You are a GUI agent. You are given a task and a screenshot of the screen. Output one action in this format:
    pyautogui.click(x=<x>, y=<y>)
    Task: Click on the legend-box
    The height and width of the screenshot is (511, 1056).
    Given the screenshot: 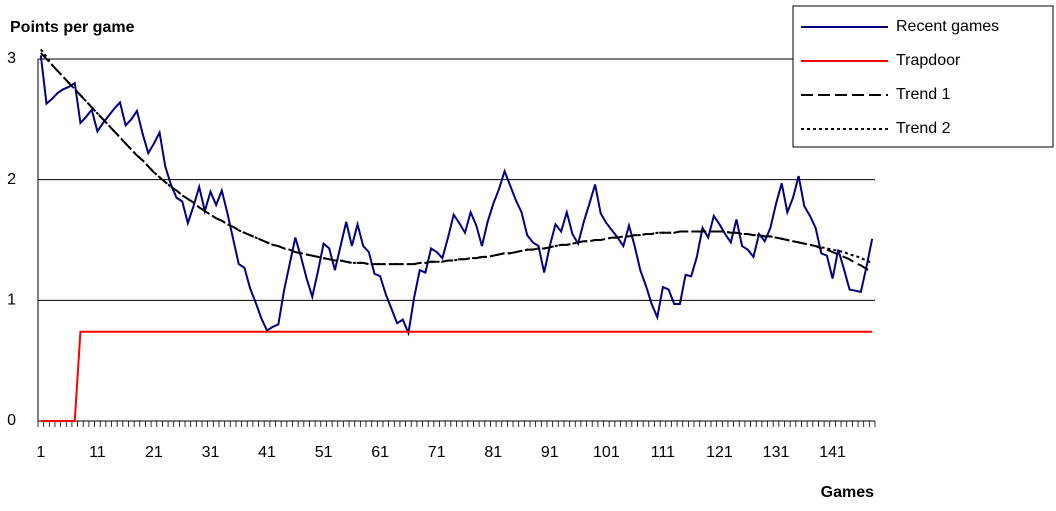 What is the action you would take?
    pyautogui.click(x=923, y=76)
    